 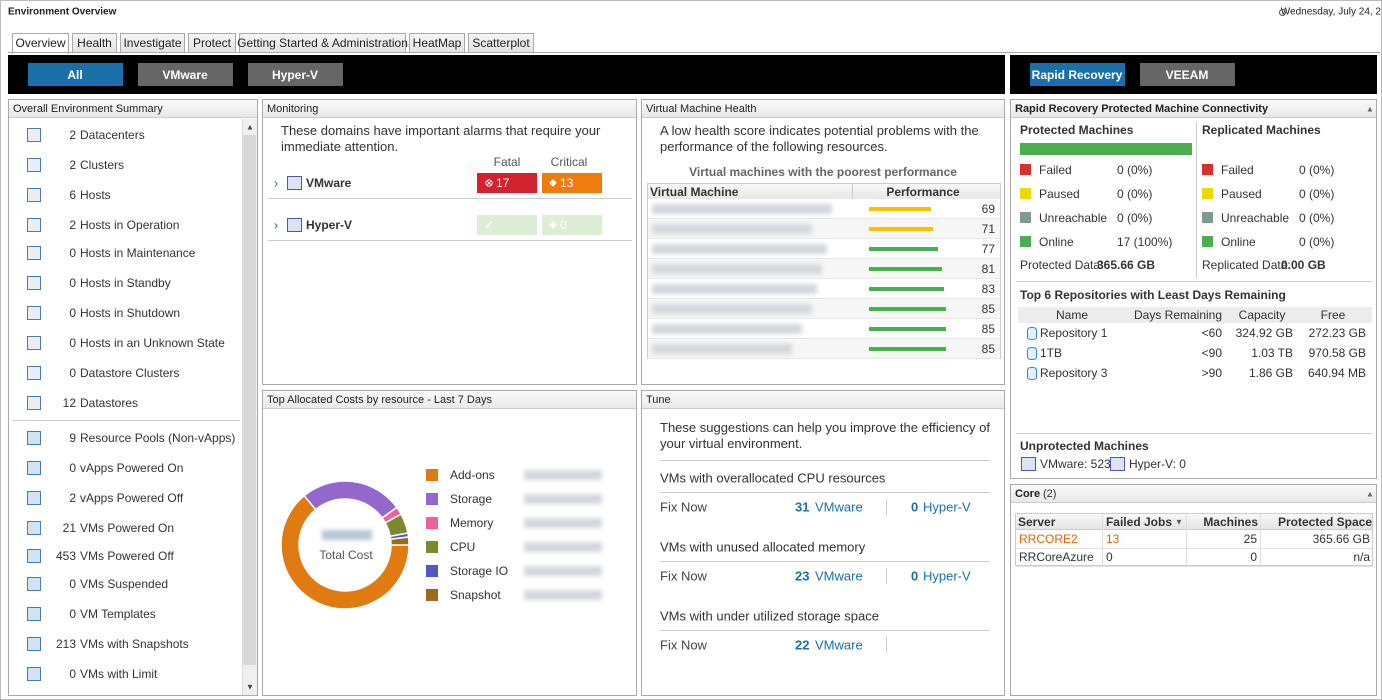 I want to click on summary-count: 12, so click(x=69, y=403).